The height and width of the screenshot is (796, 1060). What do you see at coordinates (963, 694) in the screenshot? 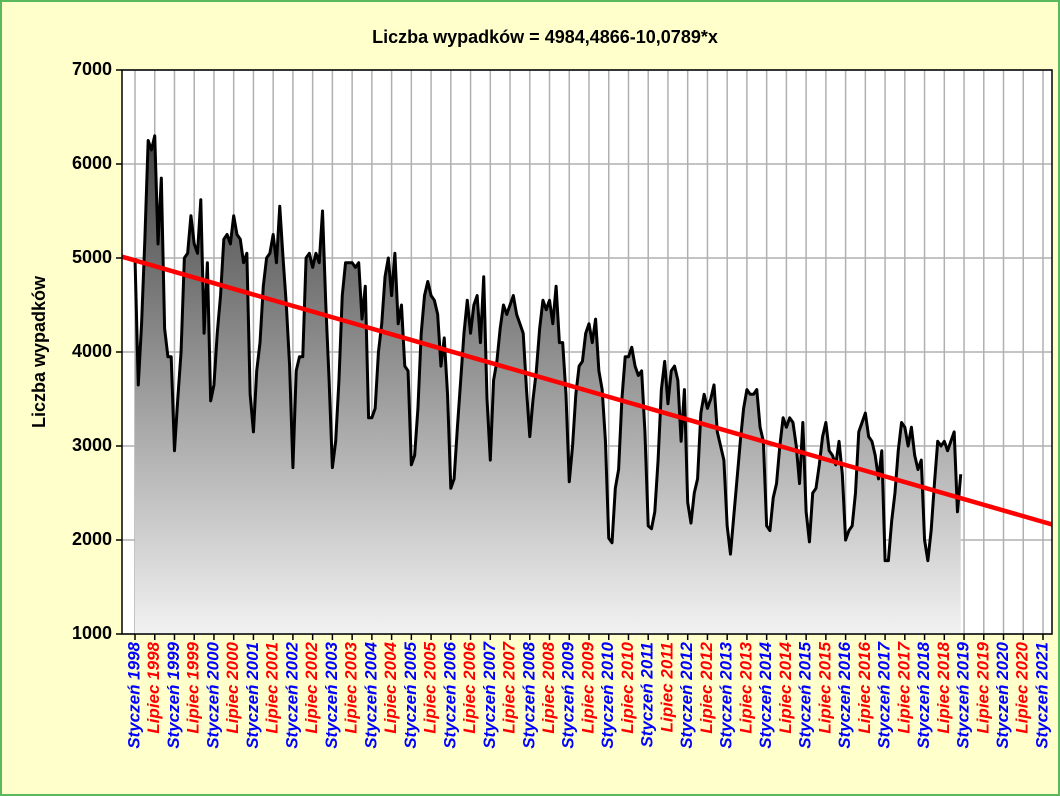
I see `x-tick-label: Styczeń 2019` at bounding box center [963, 694].